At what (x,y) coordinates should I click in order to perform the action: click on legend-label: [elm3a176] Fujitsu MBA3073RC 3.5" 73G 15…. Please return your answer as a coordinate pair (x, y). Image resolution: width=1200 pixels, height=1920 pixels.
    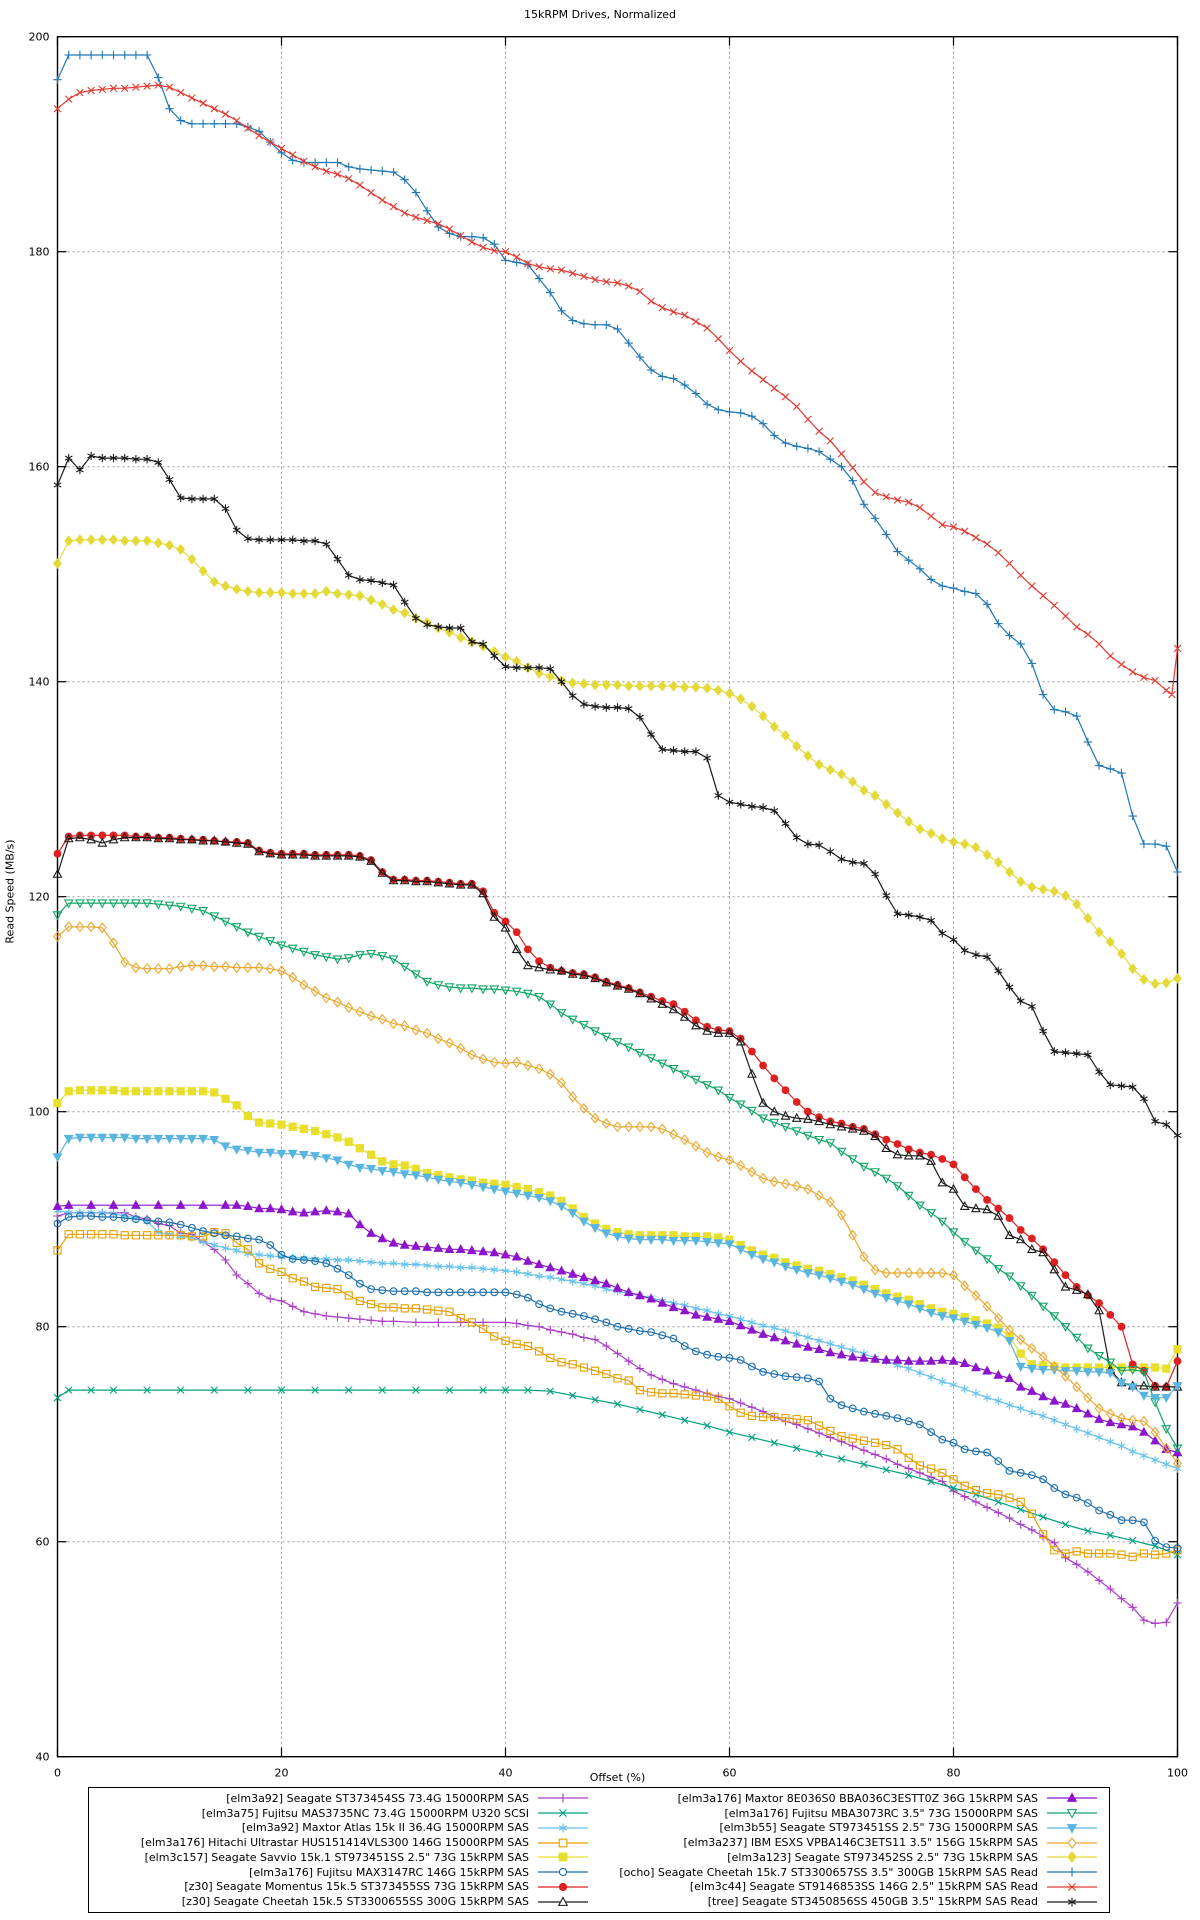
    Looking at the image, I should click on (881, 1813).